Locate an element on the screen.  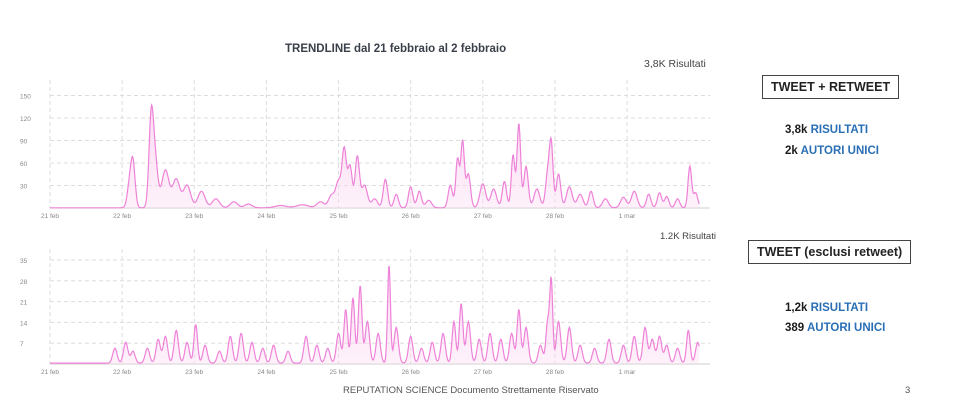
y-tick-label: 120 is located at coordinates (25, 119).